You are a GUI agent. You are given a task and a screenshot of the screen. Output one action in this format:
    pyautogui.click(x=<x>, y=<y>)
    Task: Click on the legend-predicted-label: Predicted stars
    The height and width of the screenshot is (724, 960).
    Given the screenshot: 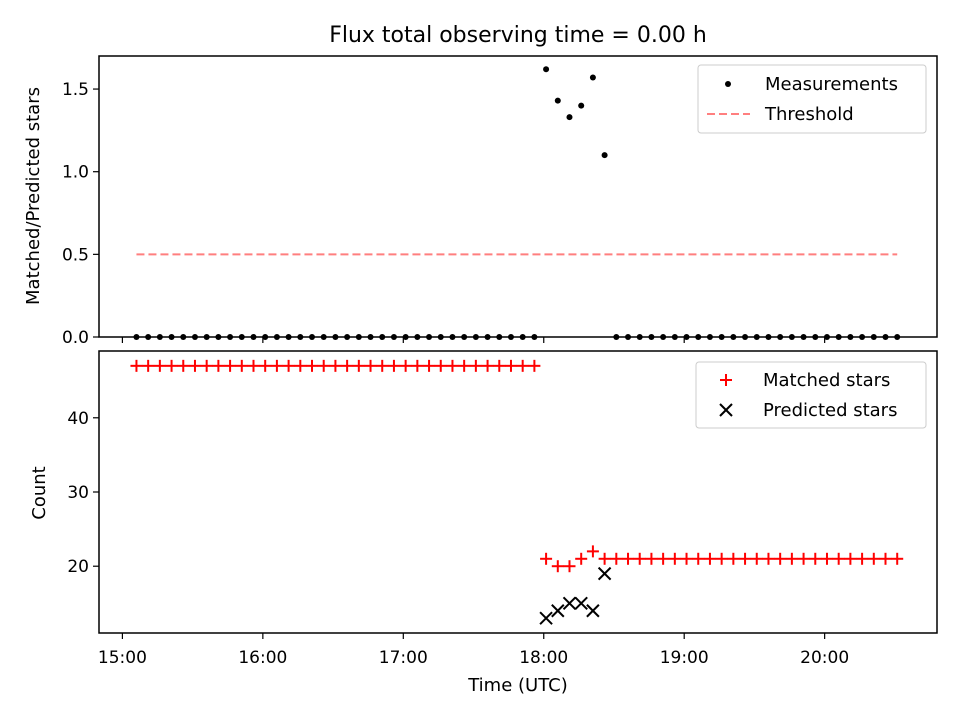 What is the action you would take?
    pyautogui.click(x=830, y=410)
    